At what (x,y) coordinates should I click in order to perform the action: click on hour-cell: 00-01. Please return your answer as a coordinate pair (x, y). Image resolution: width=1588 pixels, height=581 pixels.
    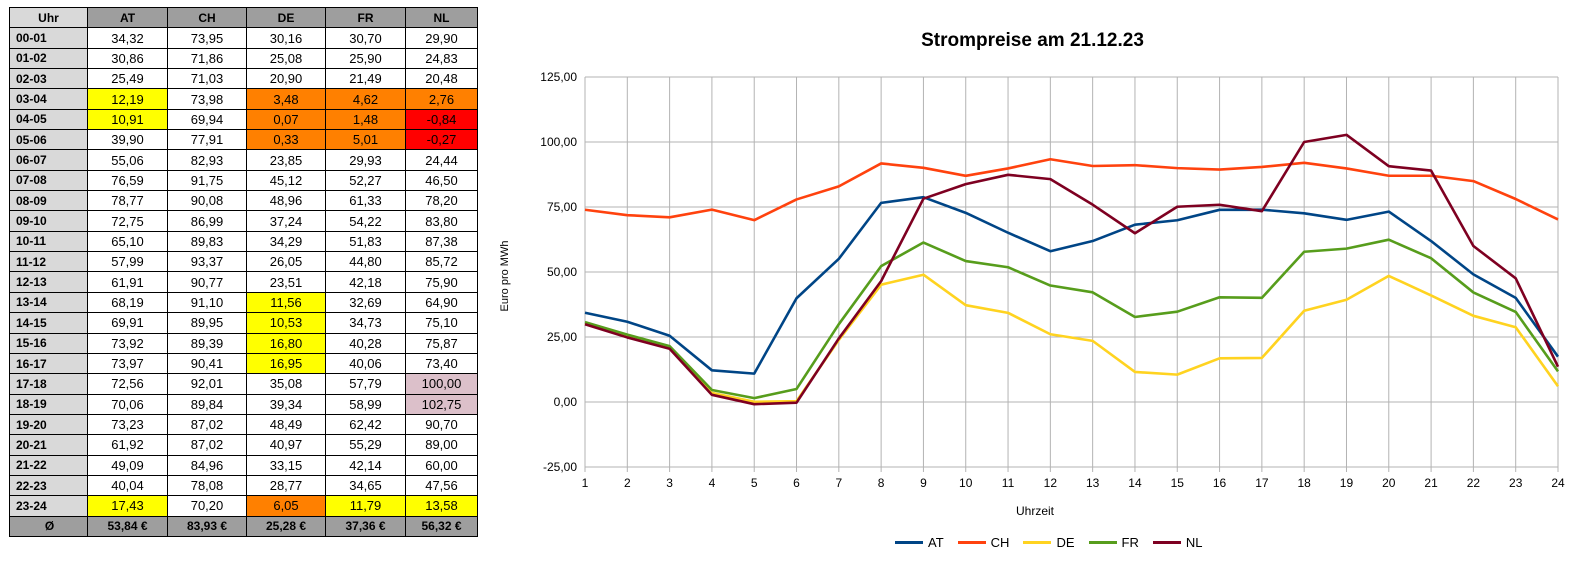
    Looking at the image, I should click on (48, 38).